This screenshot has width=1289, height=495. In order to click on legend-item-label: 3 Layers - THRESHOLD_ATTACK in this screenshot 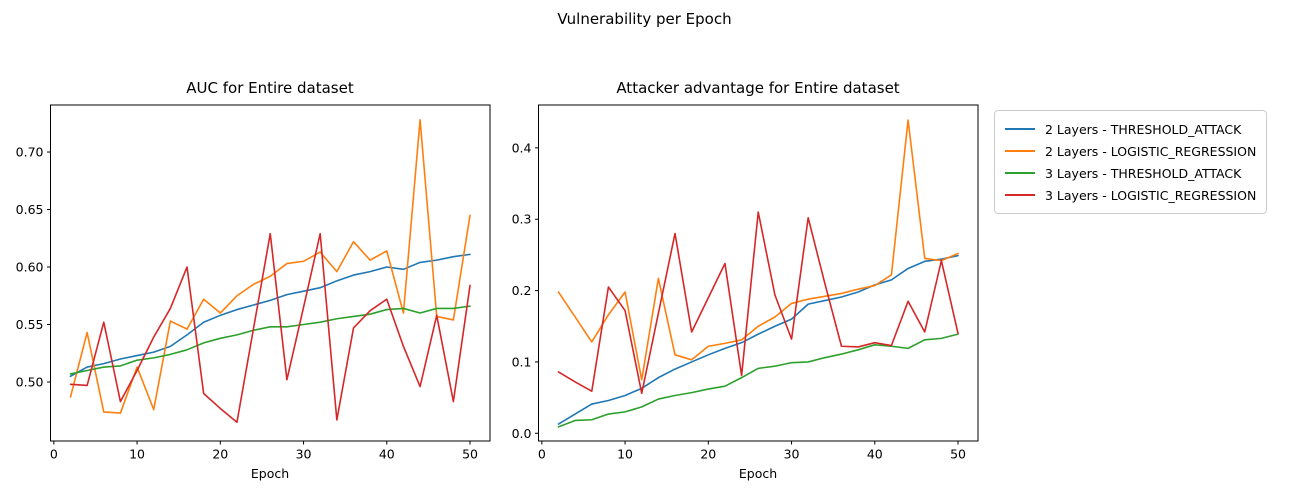, I will do `click(1143, 173)`.